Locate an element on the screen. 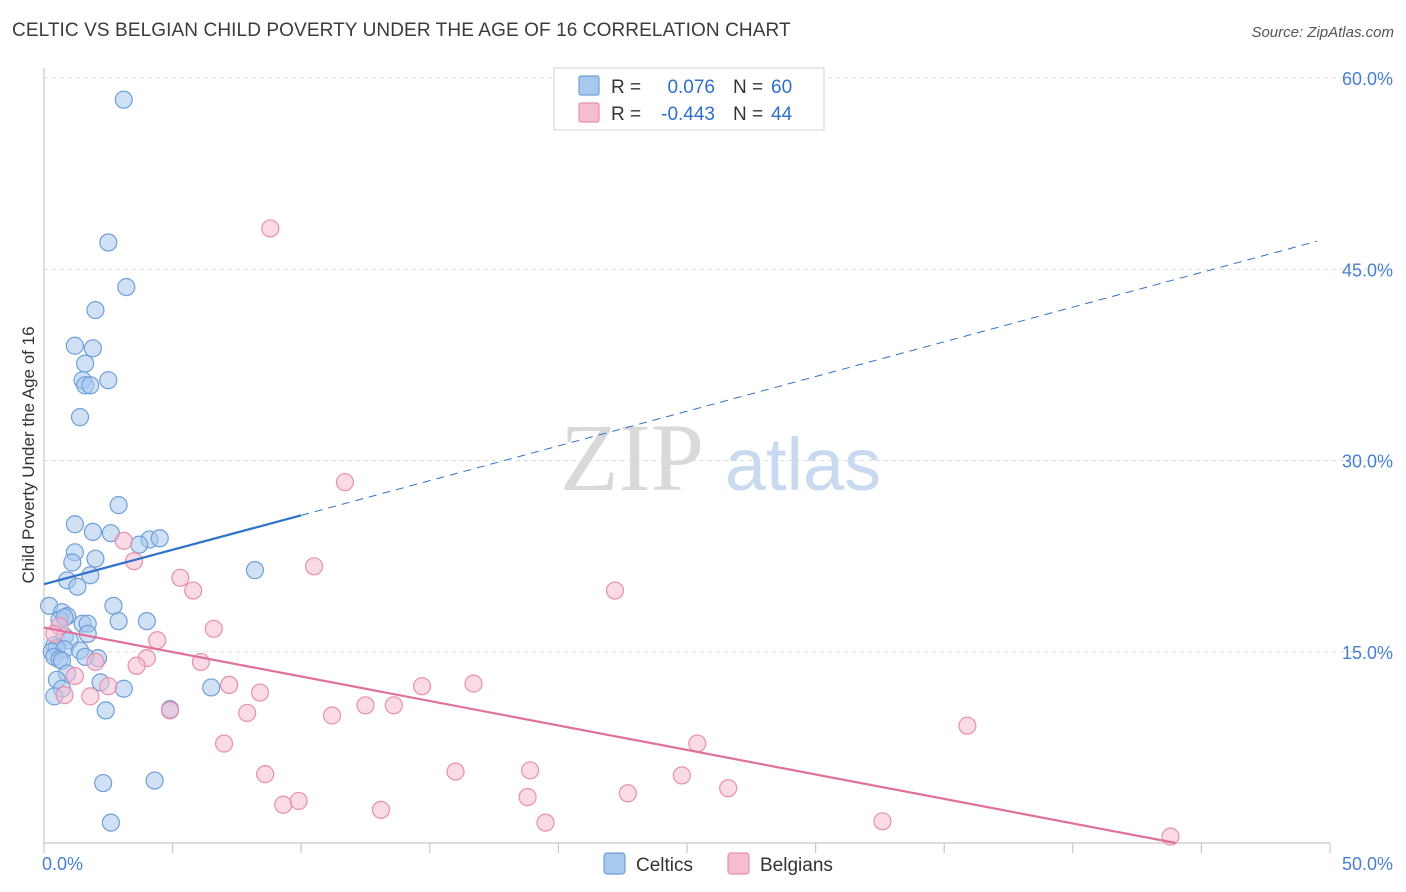  legend-n-value-celtics: 60 is located at coordinates (781, 87).